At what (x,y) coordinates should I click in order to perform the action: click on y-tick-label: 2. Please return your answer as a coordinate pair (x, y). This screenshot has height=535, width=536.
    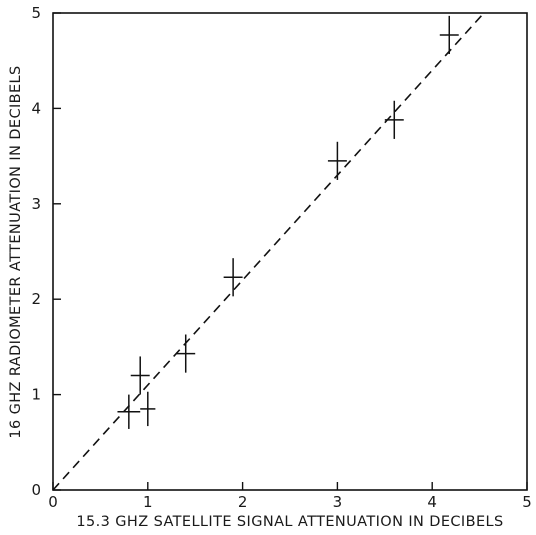
    Looking at the image, I should click on (36, 299).